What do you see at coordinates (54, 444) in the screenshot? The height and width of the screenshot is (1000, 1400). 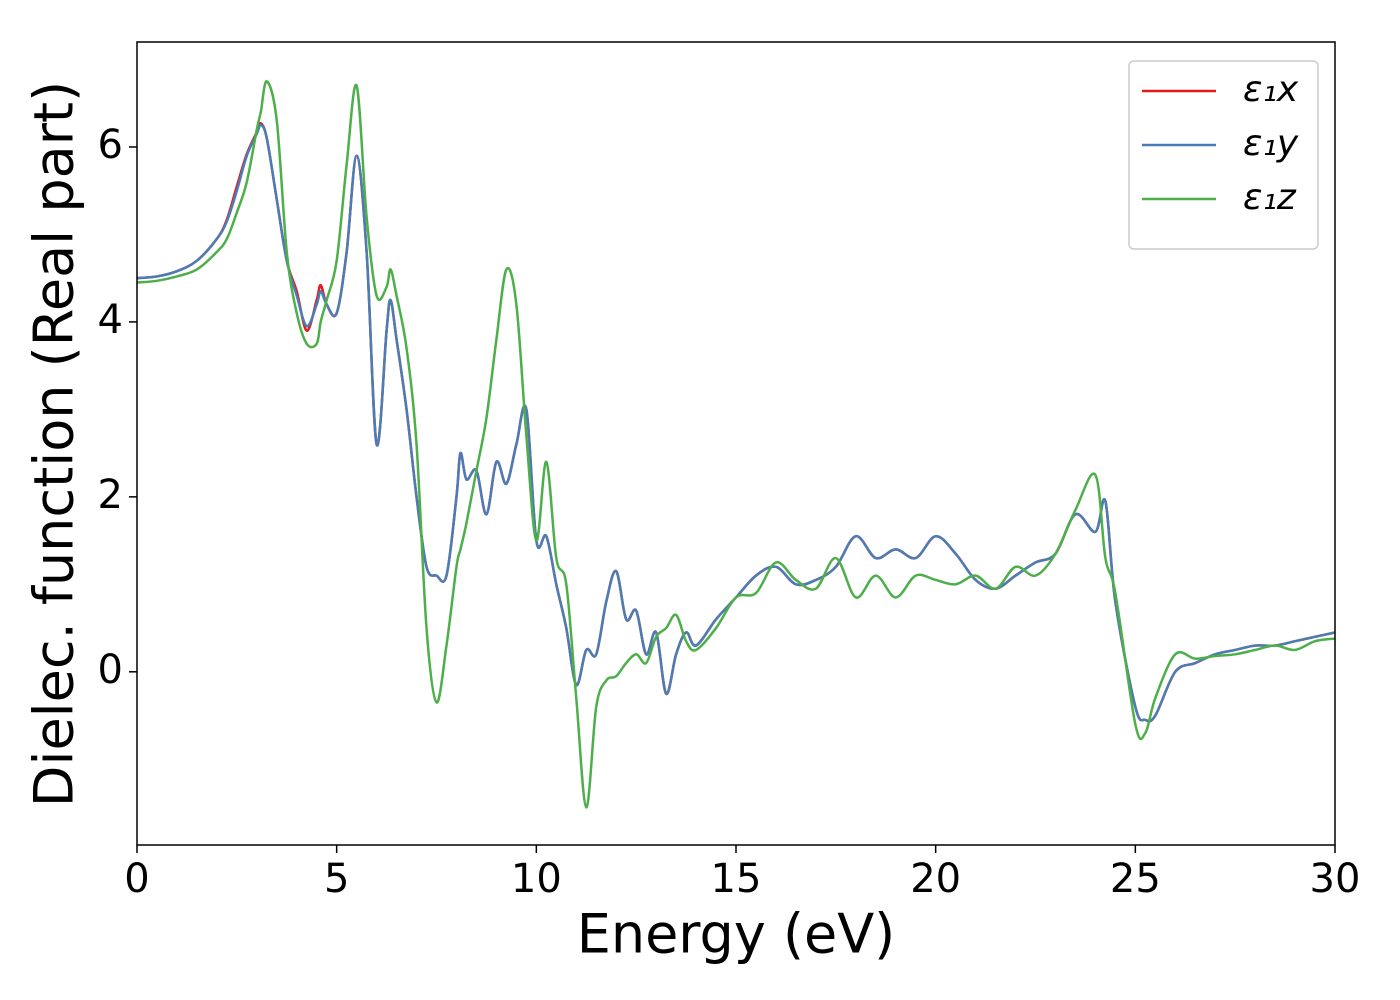 I see `y-axis-label: Dielec. function (Real part)` at bounding box center [54, 444].